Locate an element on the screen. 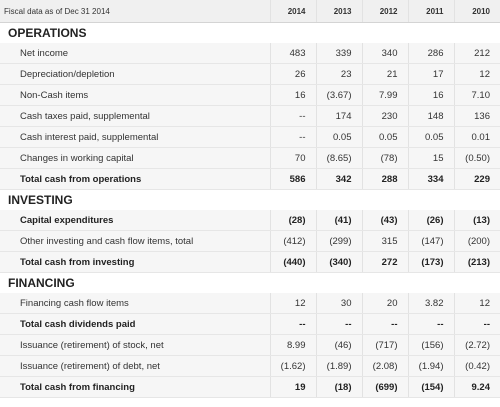 This screenshot has height=407, width=500. row-label: Cash interest paid, supplemental is located at coordinates (135, 137).